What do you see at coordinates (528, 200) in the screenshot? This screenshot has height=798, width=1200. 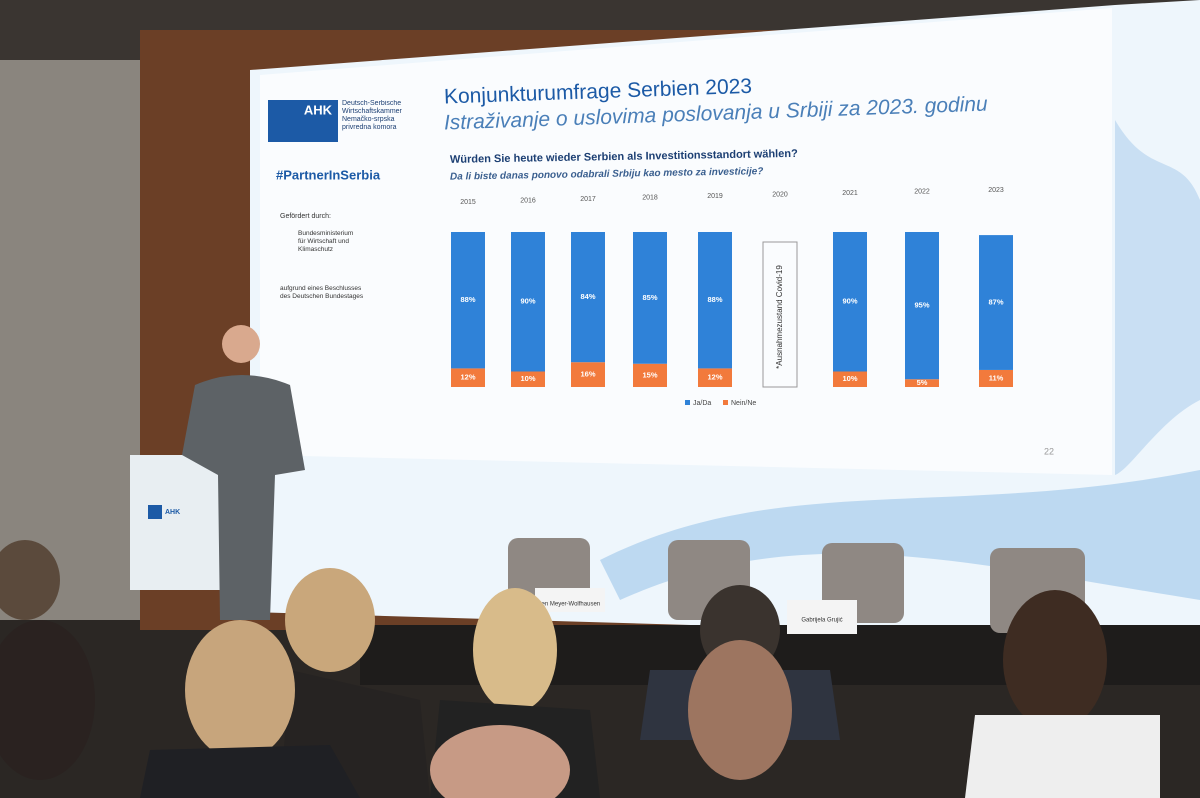 I see `x-tick-label: 2016` at bounding box center [528, 200].